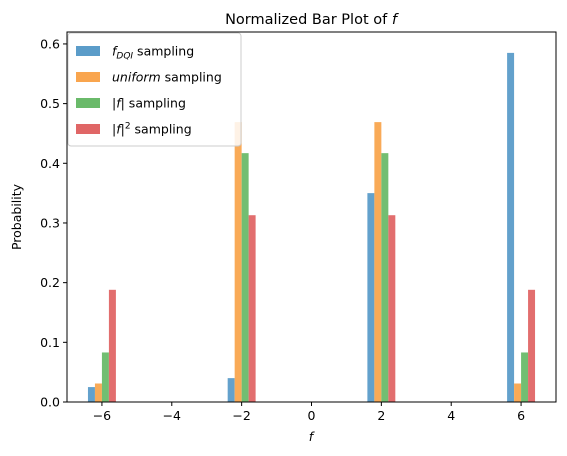 The height and width of the screenshot is (456, 567). I want to click on x-axis-label: f, so click(312, 436).